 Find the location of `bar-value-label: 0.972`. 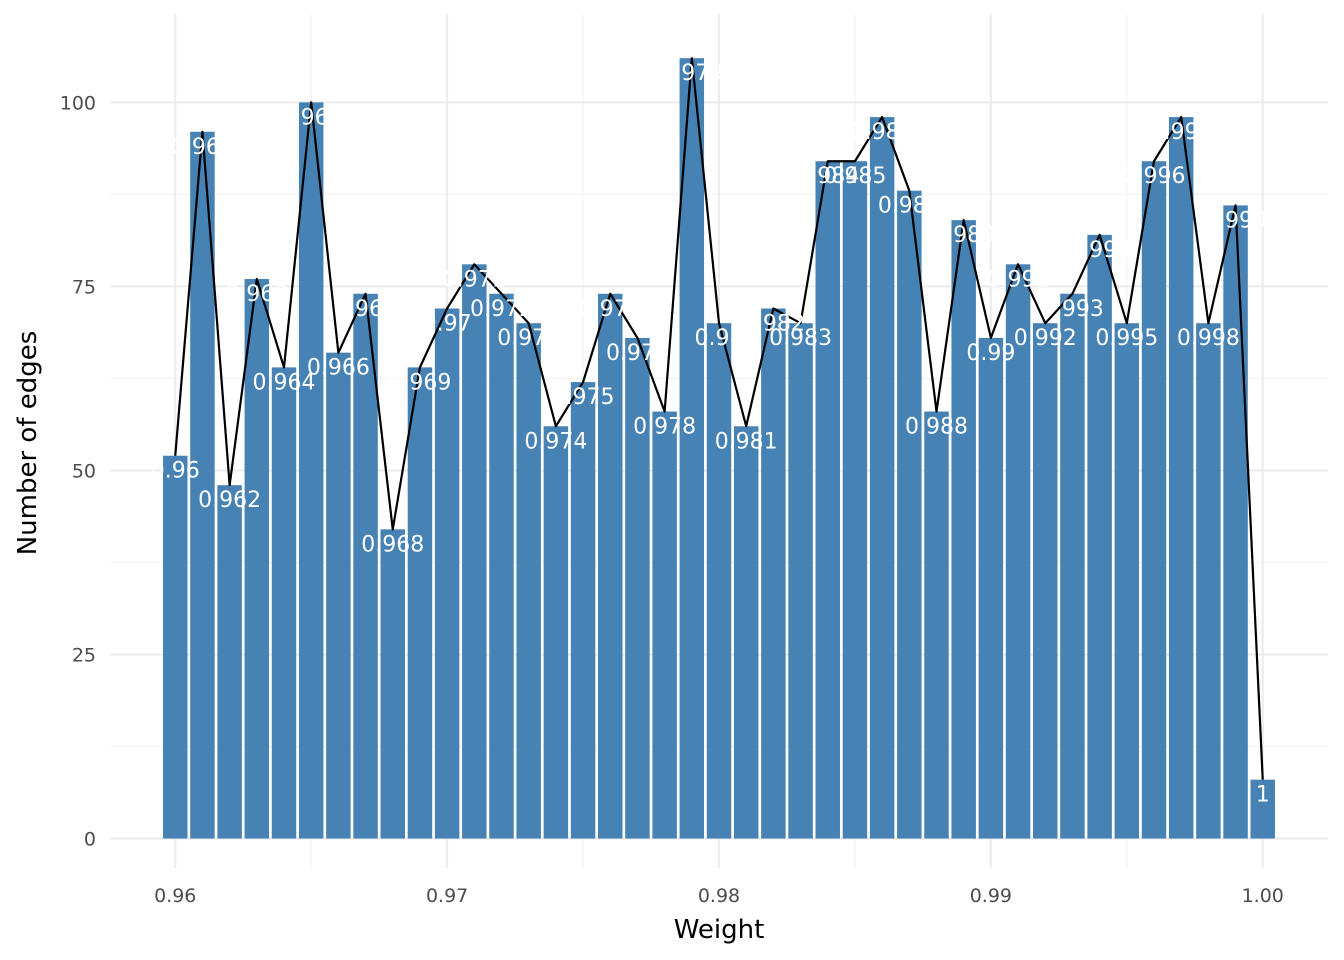

bar-value-label: 0.972 is located at coordinates (501, 309).